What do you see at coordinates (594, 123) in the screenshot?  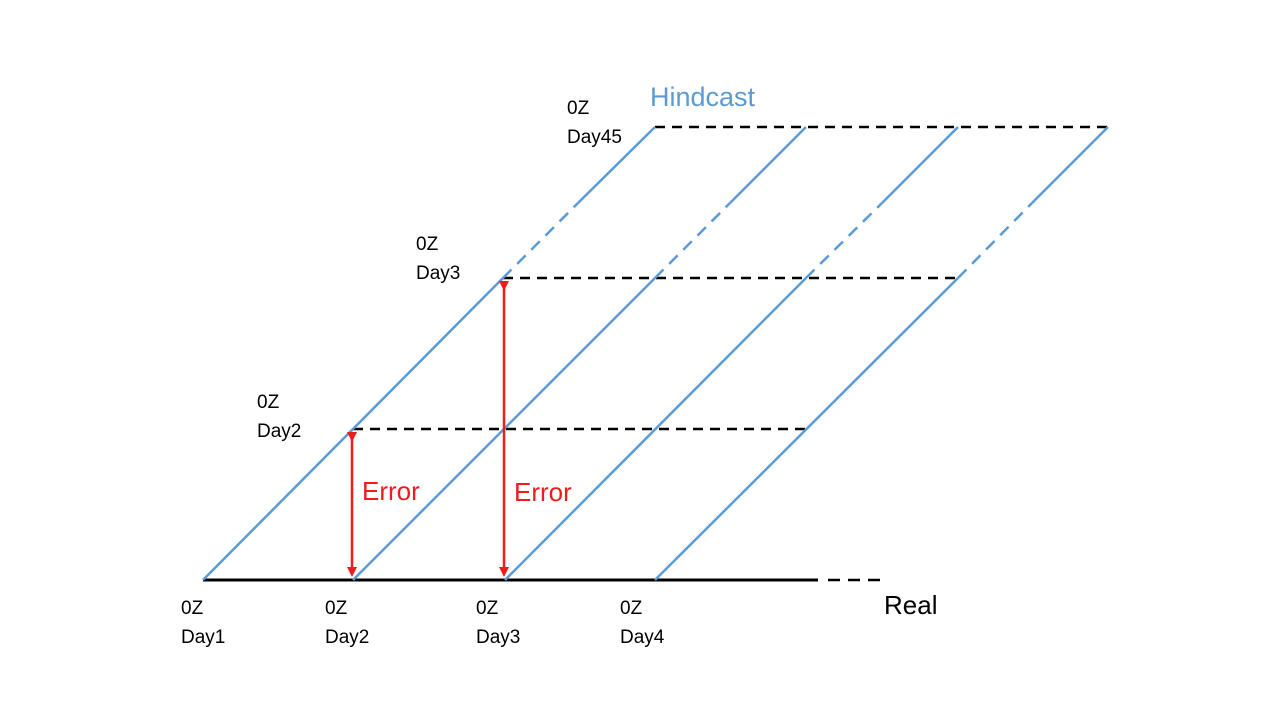 I see `level-label-day45: 0Z Day45` at bounding box center [594, 123].